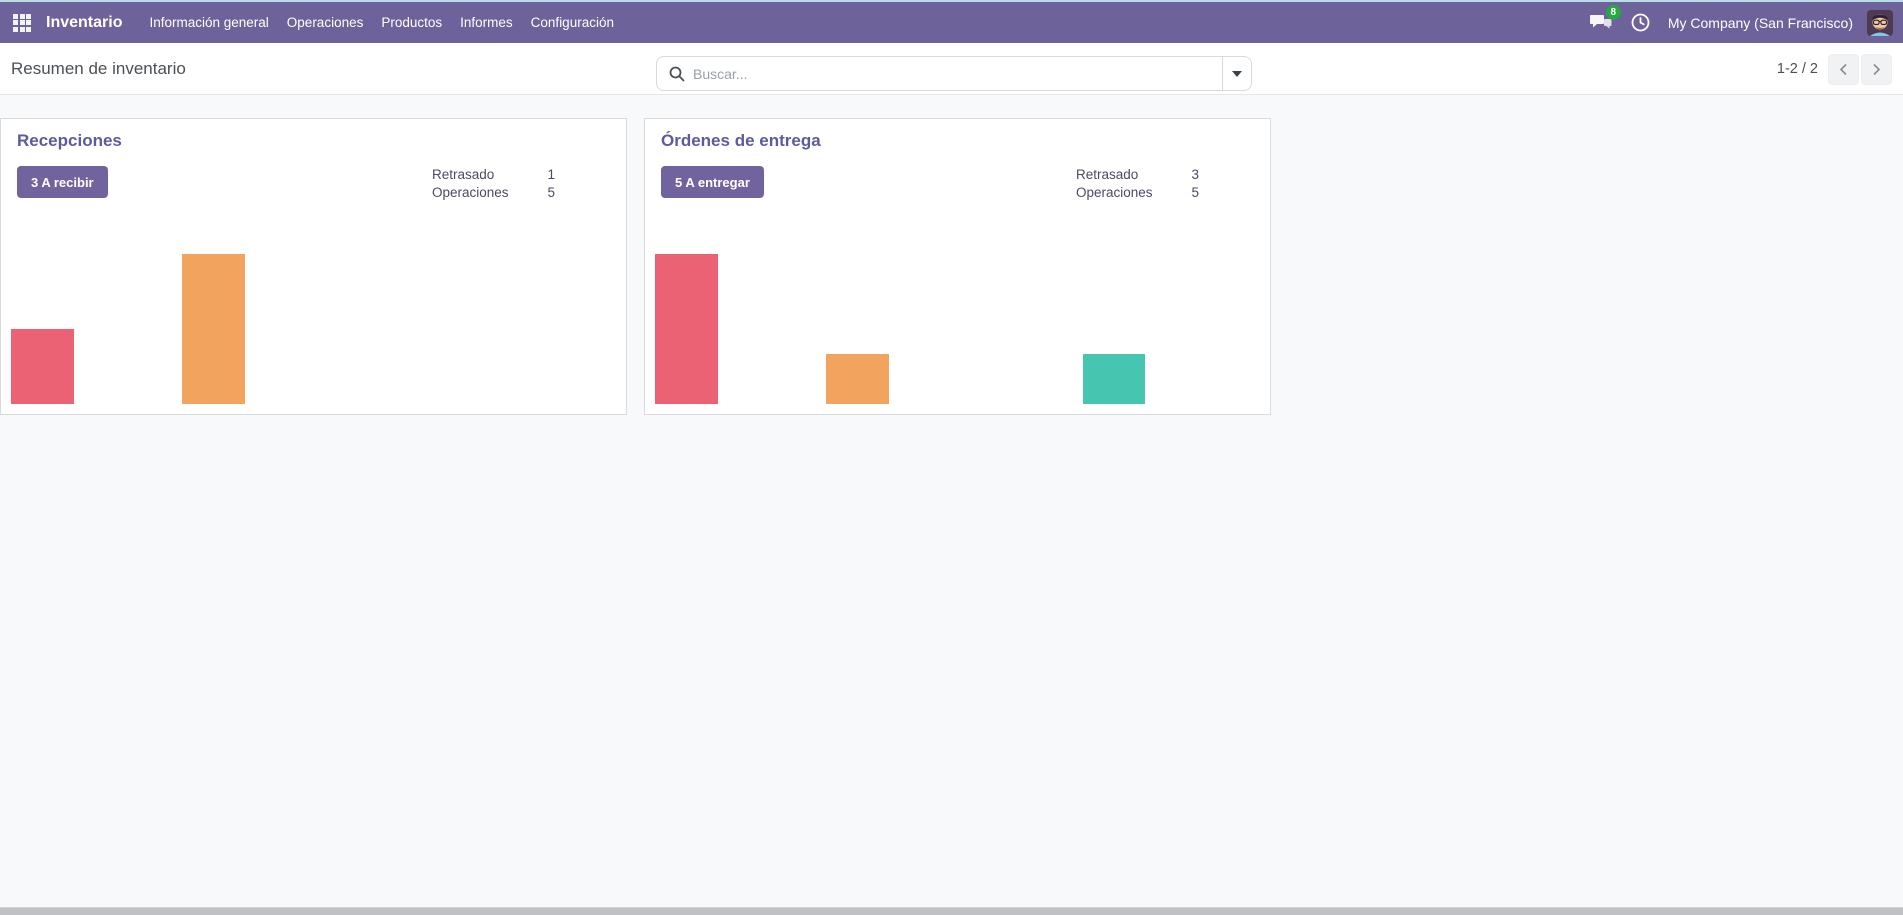  I want to click on pager: 1-2 / 2, so click(1834, 69).